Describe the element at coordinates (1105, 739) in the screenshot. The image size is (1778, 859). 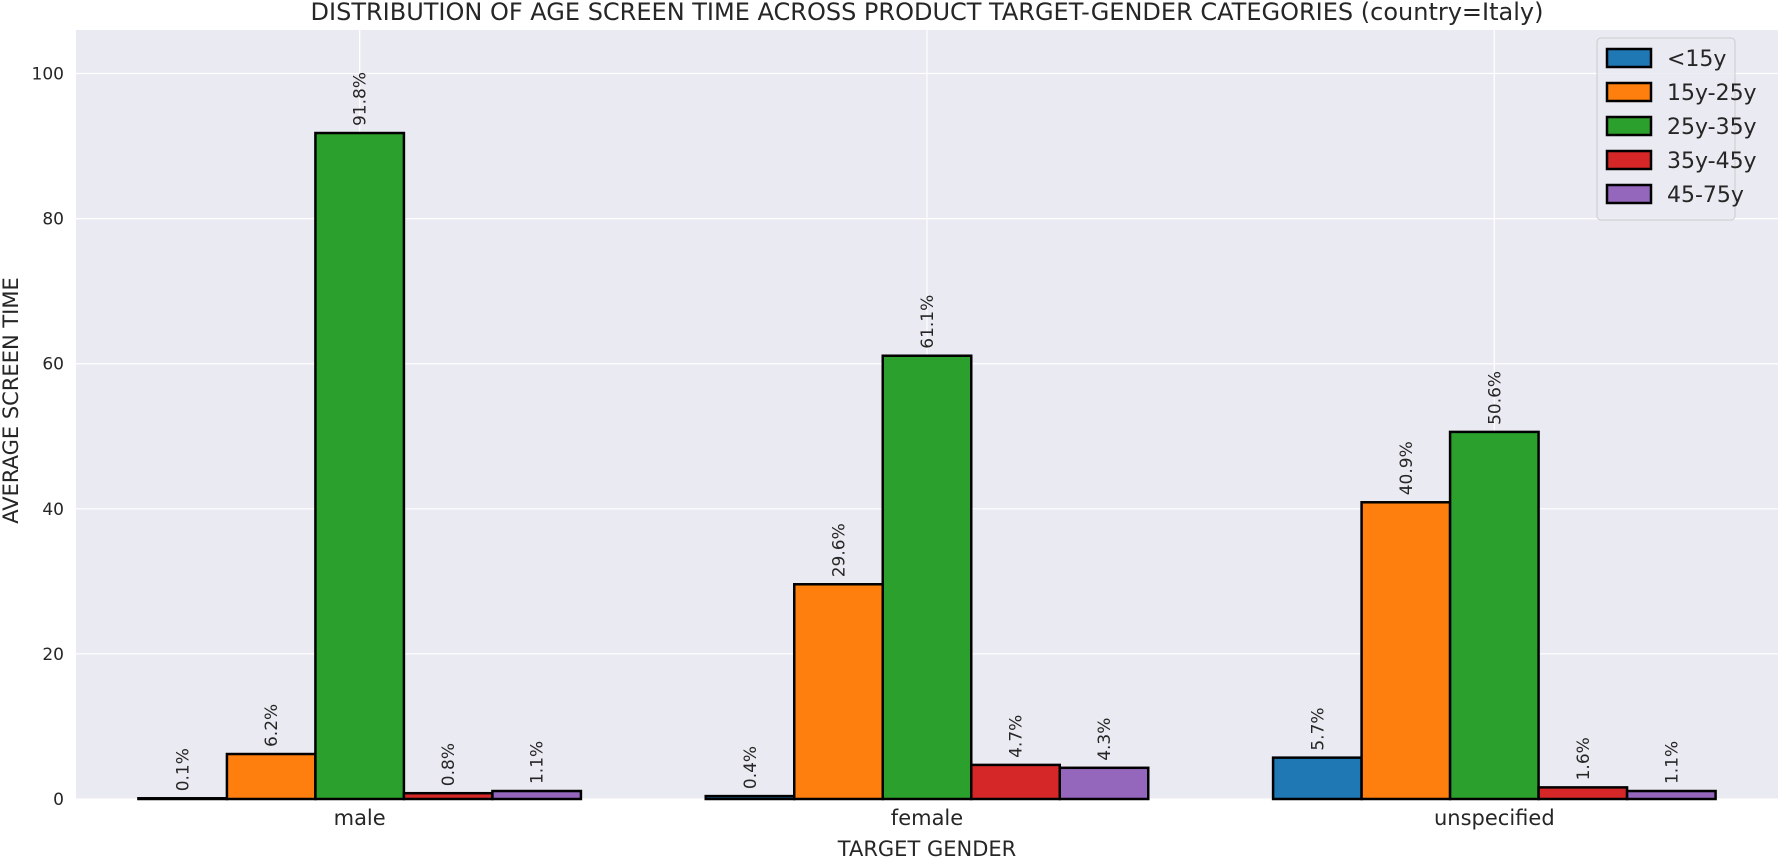
I see `bar-value-label: 4.3%` at that location.